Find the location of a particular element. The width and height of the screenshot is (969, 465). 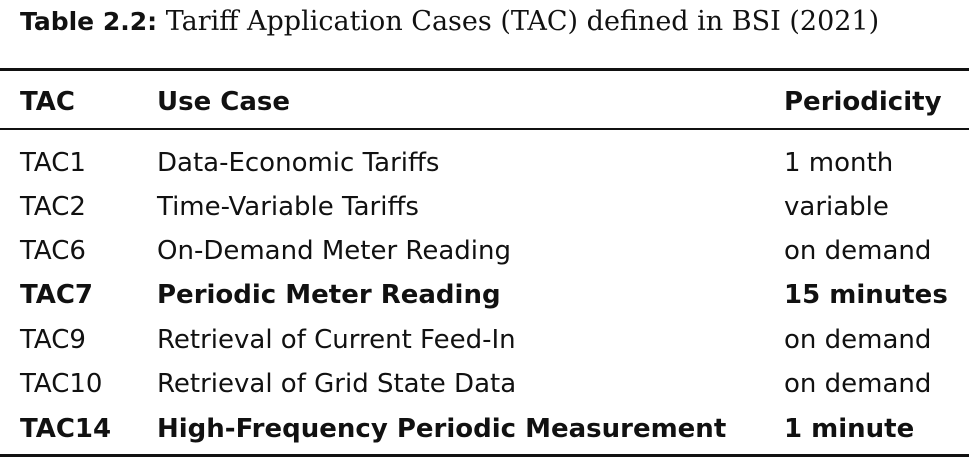

cell-tac: TAC1 is located at coordinates (53, 163).